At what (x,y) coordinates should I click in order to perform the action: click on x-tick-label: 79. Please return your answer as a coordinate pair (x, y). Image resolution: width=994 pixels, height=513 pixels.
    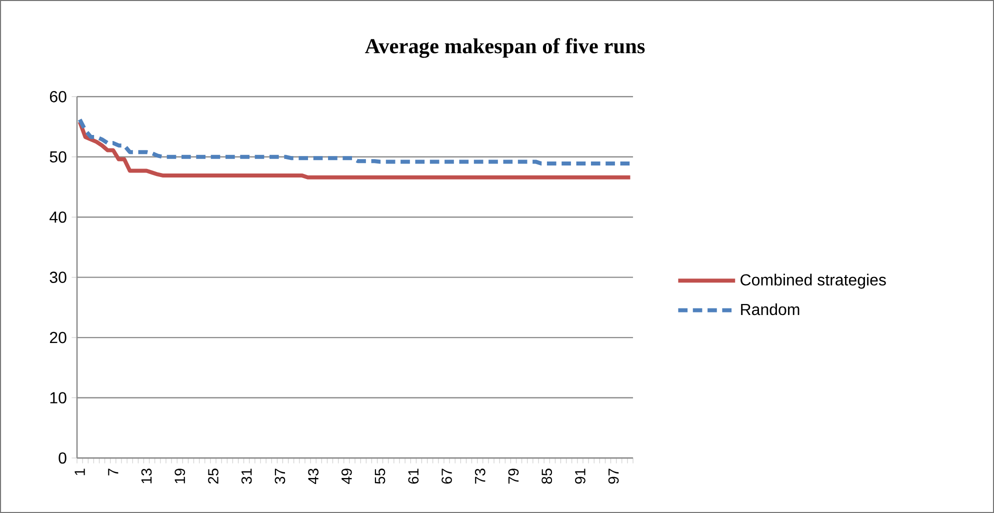
    Looking at the image, I should click on (513, 476).